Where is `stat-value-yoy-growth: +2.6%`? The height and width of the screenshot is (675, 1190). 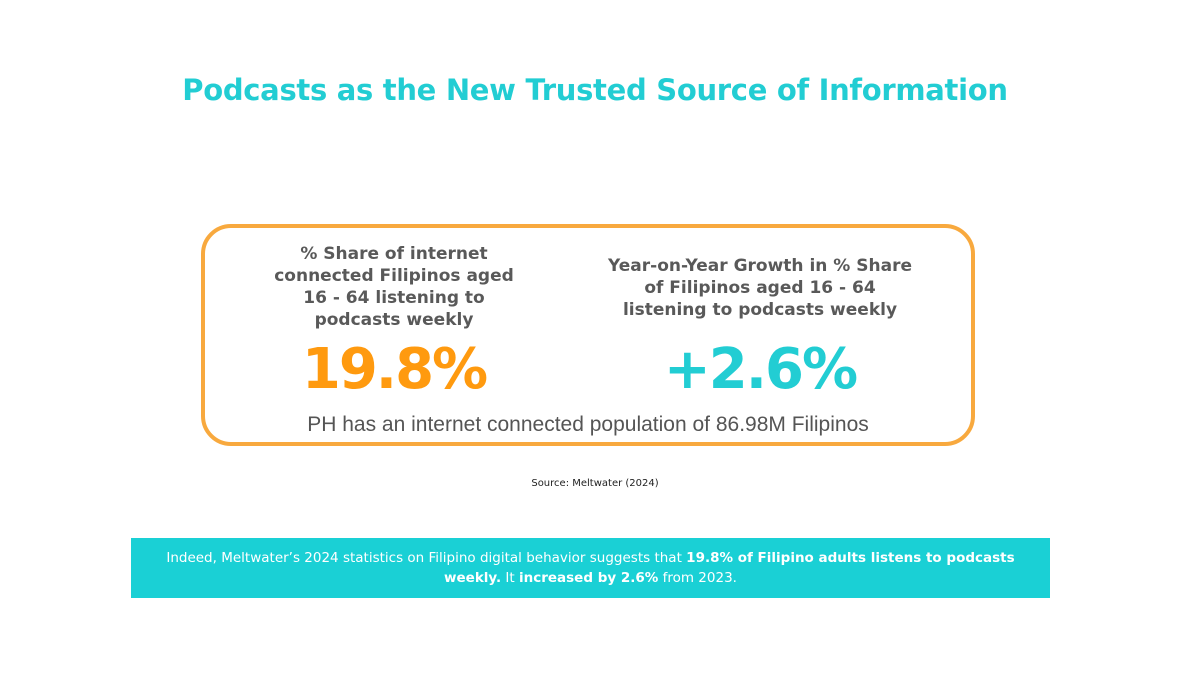
stat-value-yoy-growth: +2.6% is located at coordinates (760, 369).